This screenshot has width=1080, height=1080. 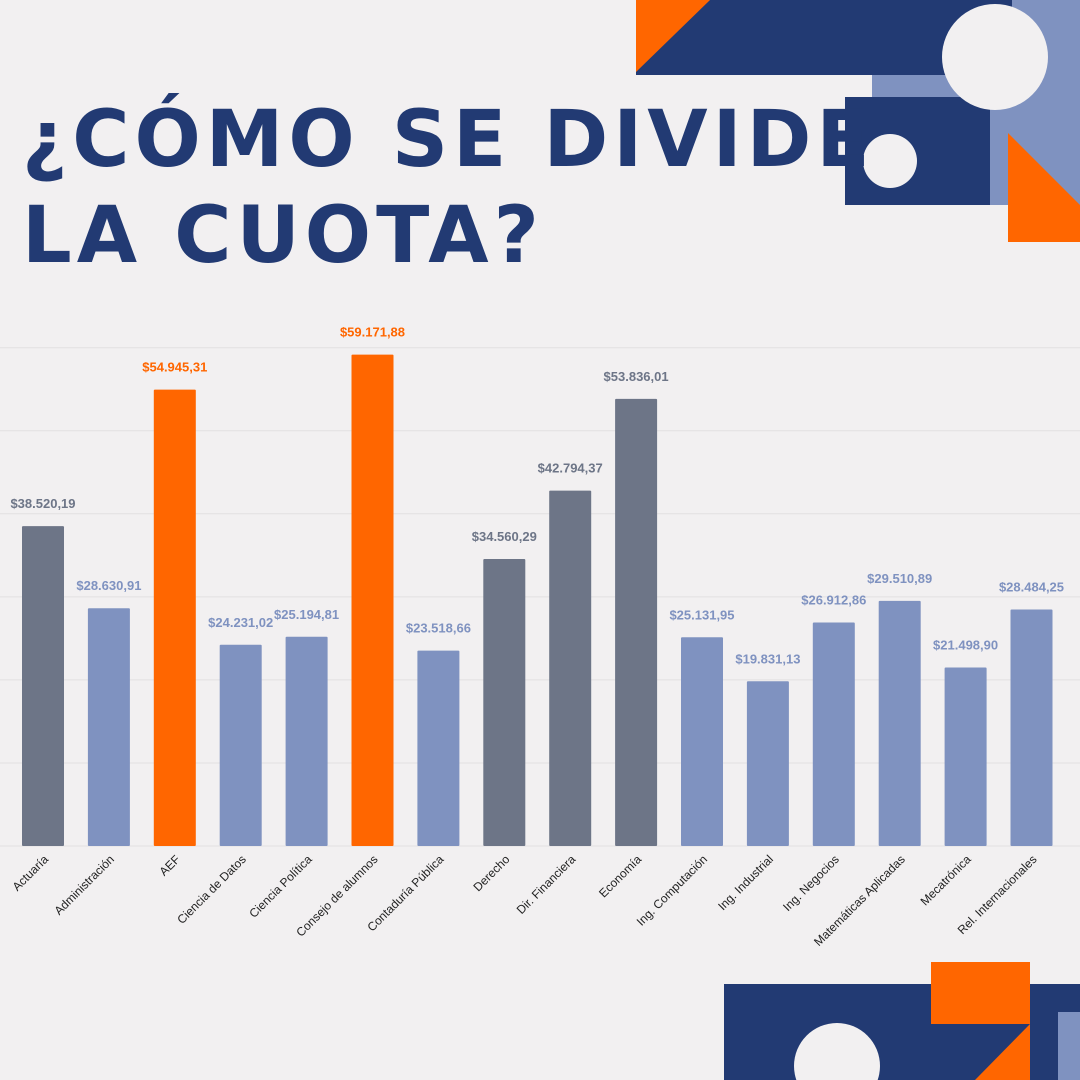 What do you see at coordinates (673, 36) in the screenshot?
I see `deco-orange-triangle-top` at bounding box center [673, 36].